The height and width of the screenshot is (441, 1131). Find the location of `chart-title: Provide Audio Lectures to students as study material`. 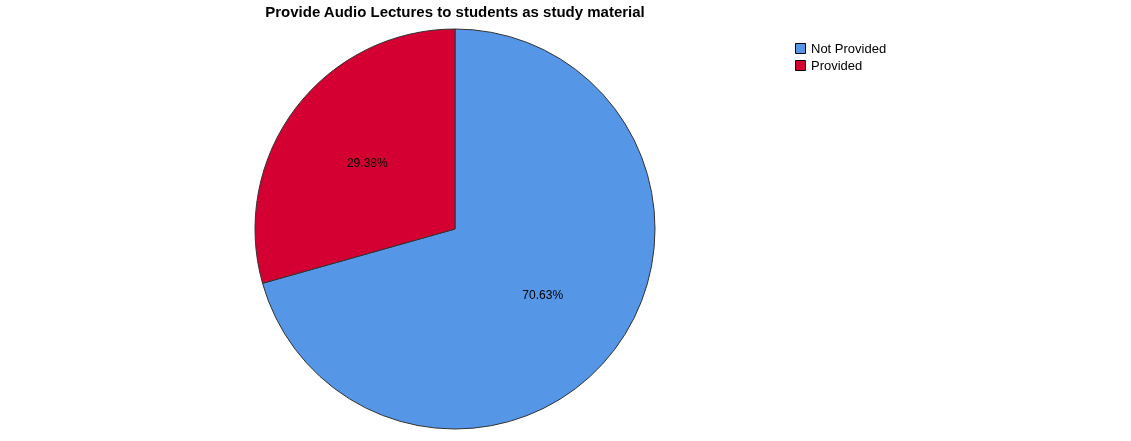

chart-title: Provide Audio Lectures to students as study material is located at coordinates (455, 11).